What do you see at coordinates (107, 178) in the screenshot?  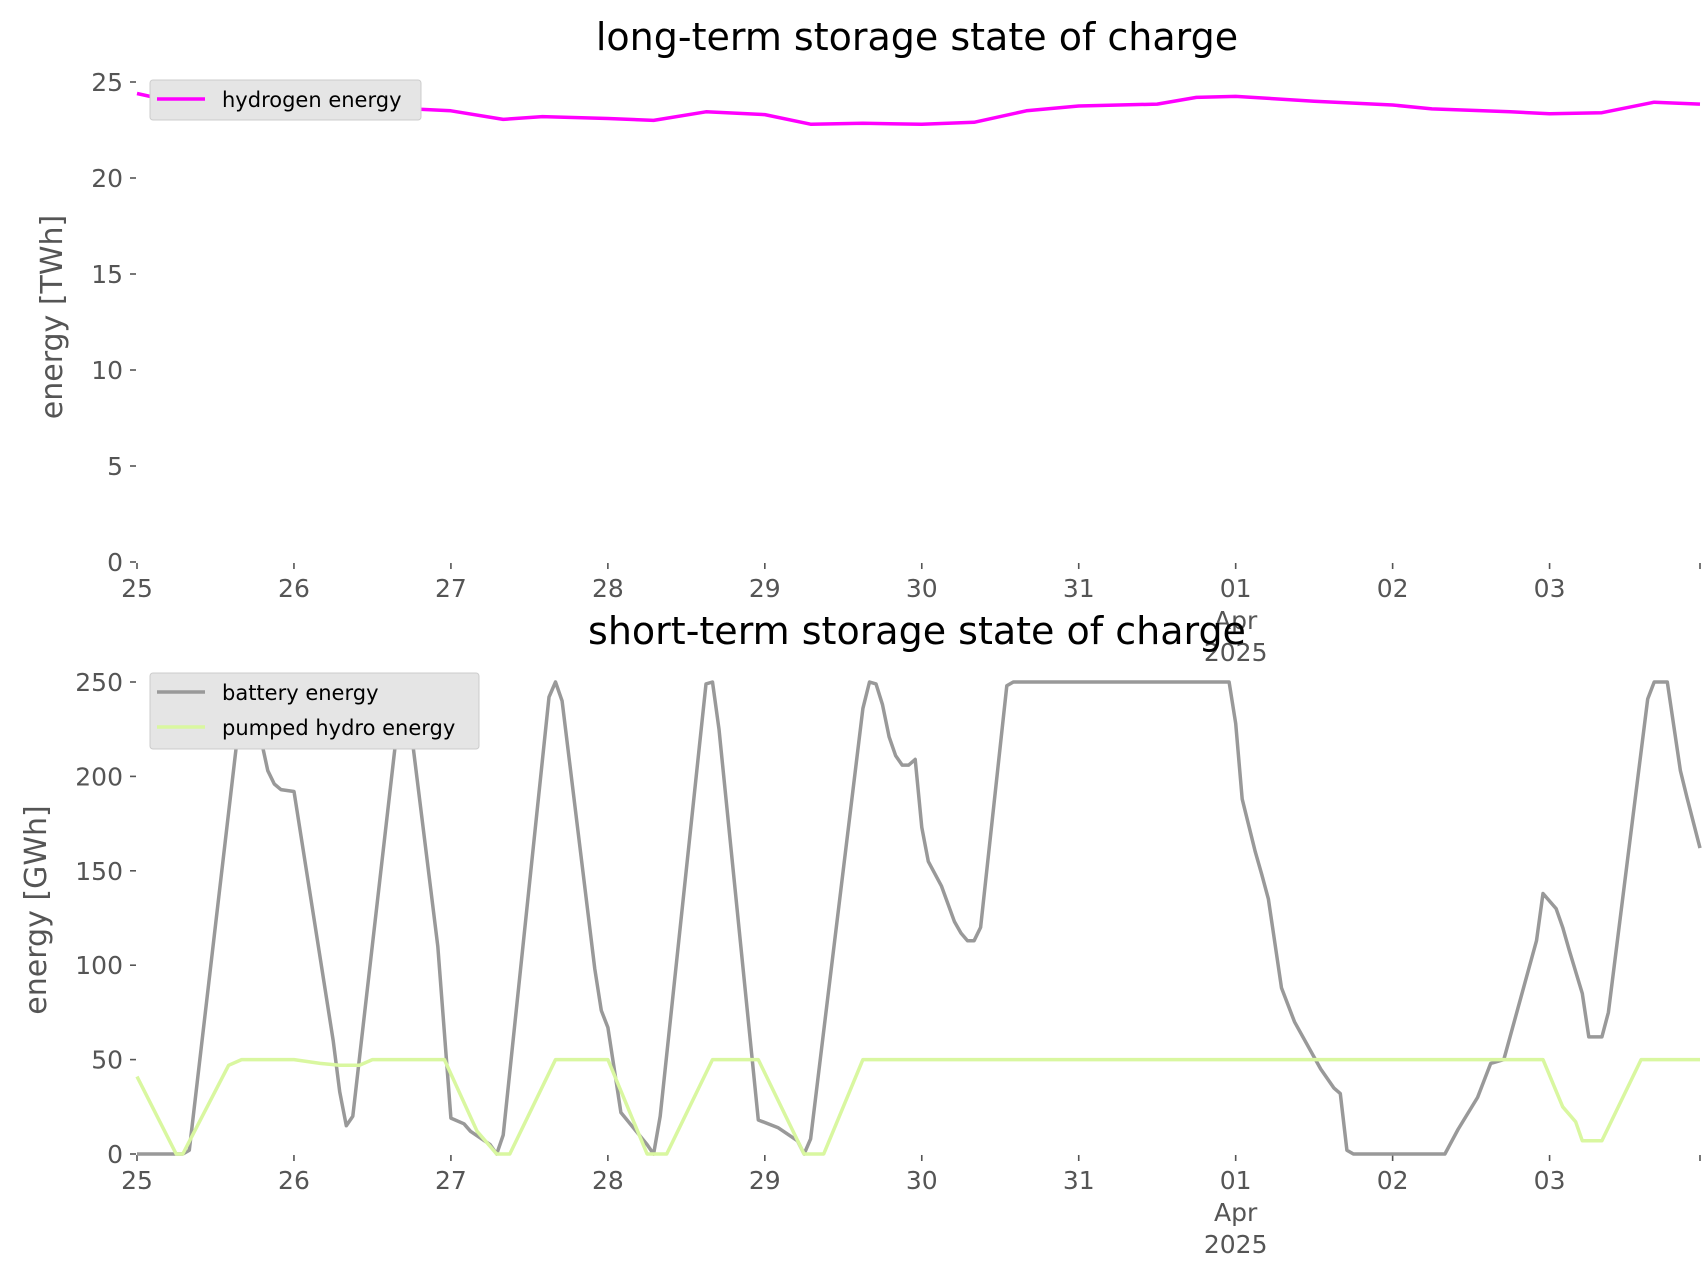 I see `y-tick-label: 20` at bounding box center [107, 178].